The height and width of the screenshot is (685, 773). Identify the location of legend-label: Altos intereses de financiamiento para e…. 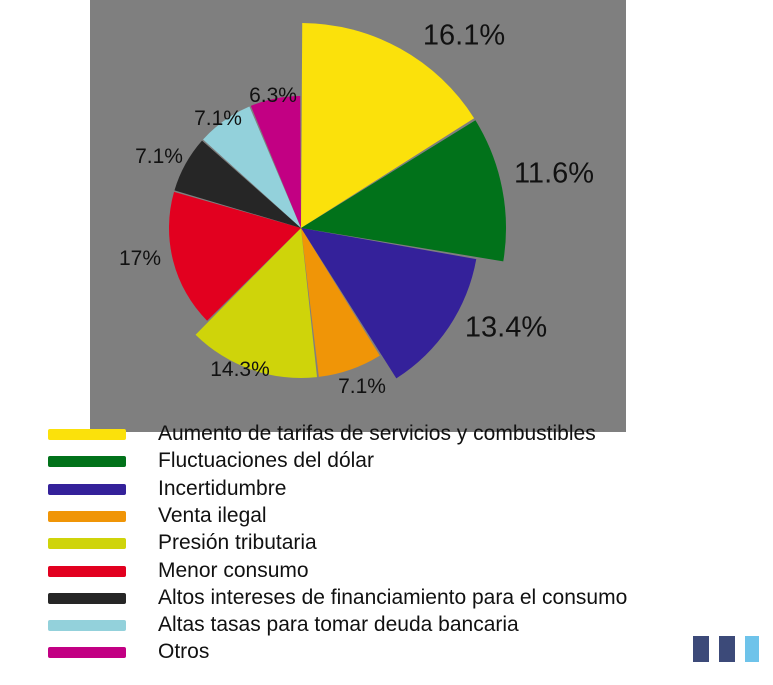
(393, 597).